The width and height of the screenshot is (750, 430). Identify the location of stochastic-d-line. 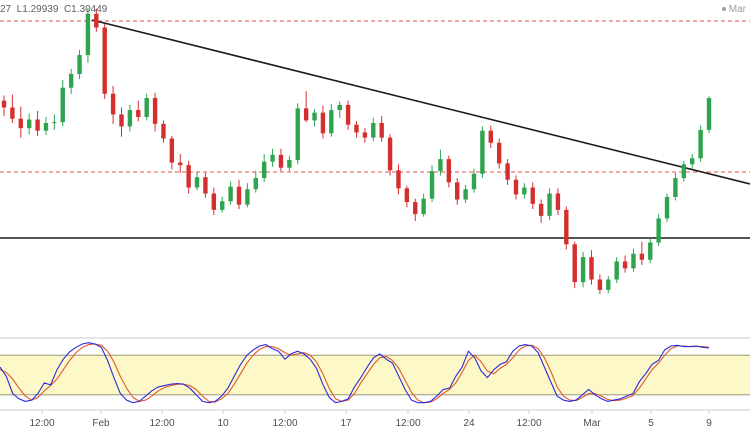
(355, 373).